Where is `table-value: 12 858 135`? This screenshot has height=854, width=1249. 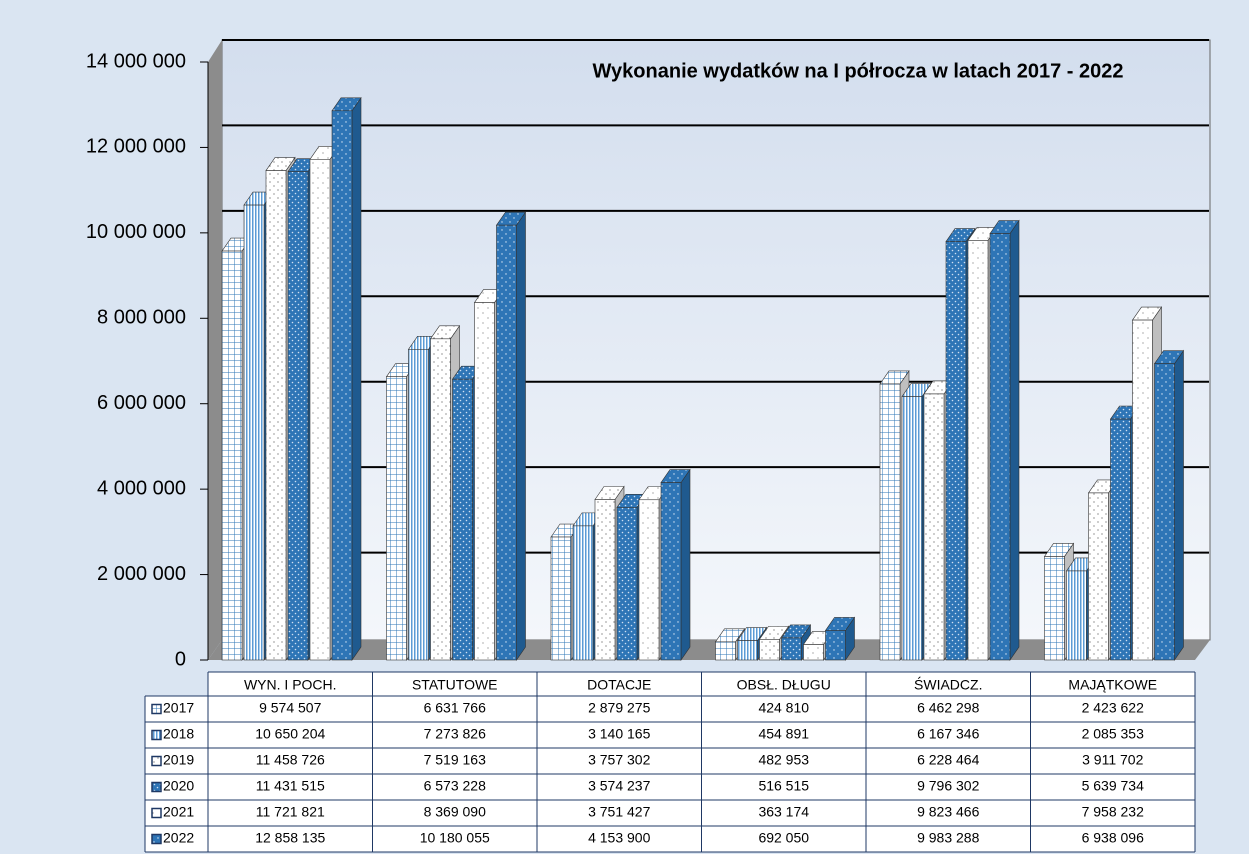 table-value: 12 858 135 is located at coordinates (290, 838).